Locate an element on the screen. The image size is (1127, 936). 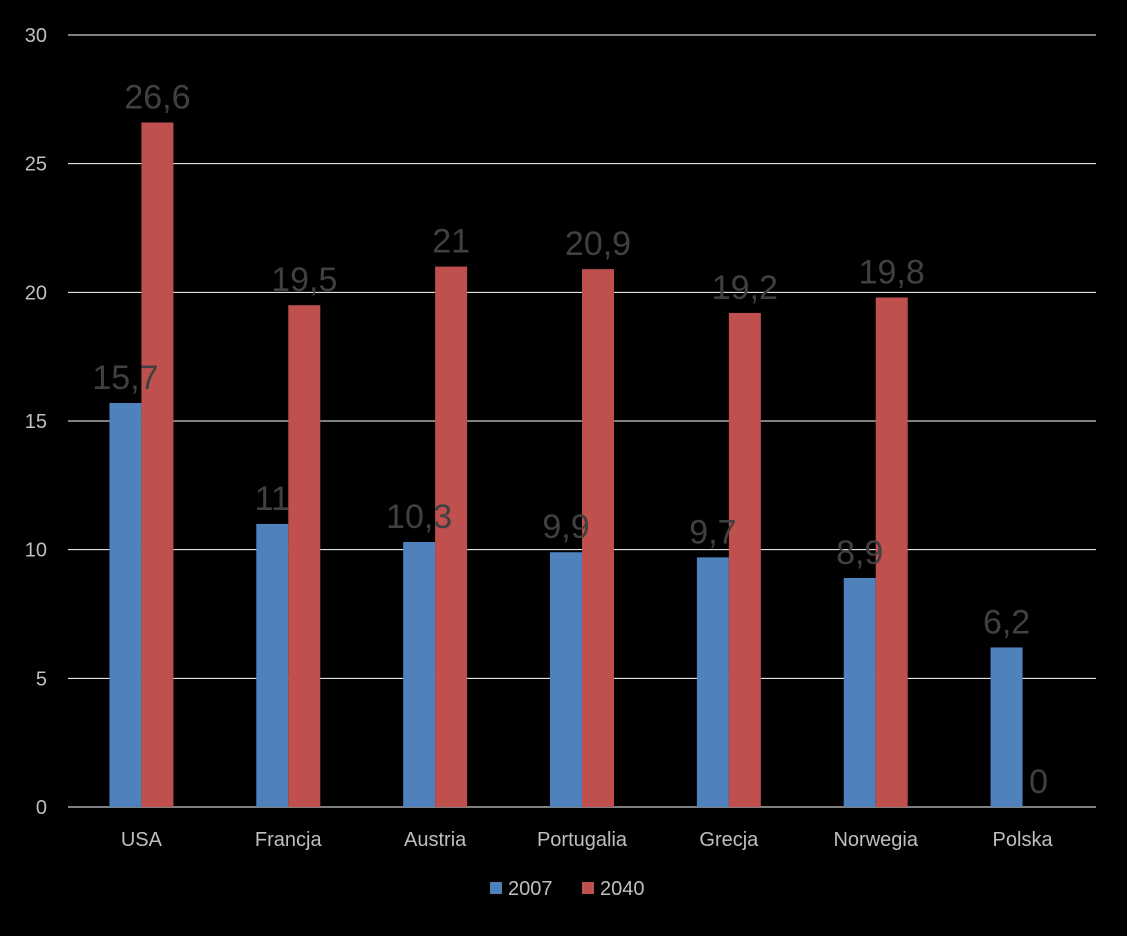
bar-2007-usa is located at coordinates (125, 604).